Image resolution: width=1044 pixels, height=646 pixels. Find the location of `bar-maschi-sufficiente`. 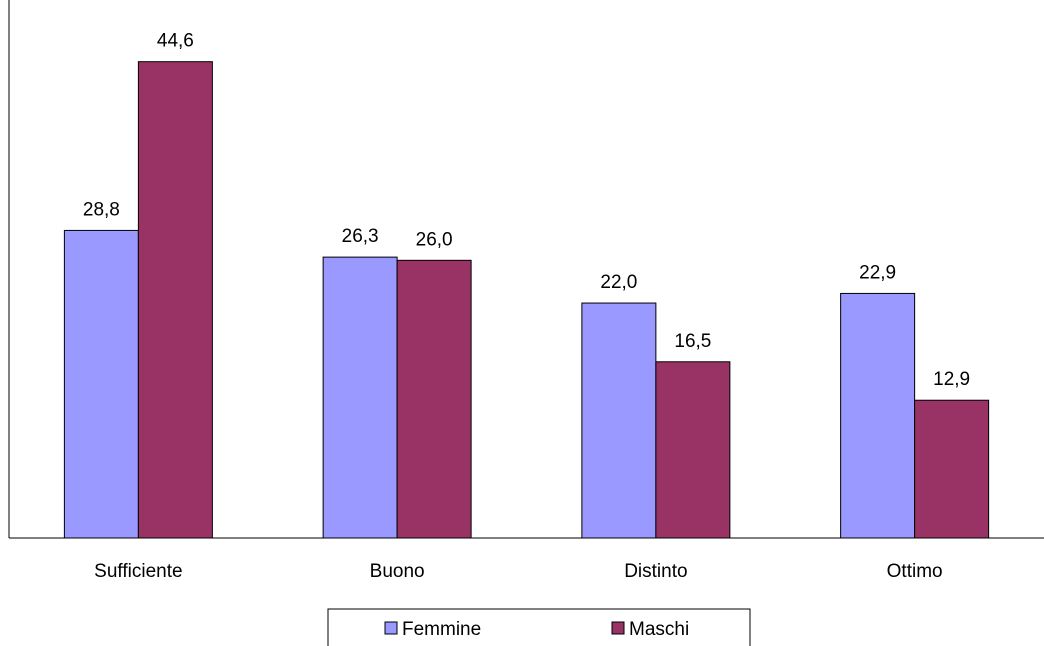

bar-maschi-sufficiente is located at coordinates (175, 300).